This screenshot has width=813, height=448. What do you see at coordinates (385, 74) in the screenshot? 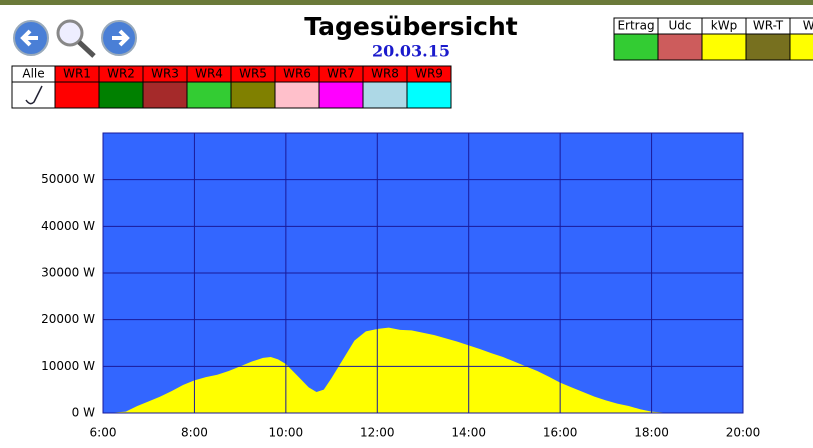
I see `inverter-label: WR8` at bounding box center [385, 74].